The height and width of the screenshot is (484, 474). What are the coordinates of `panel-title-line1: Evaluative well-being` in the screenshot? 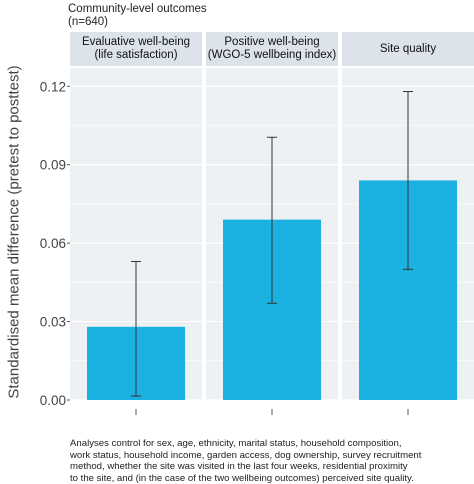 It's located at (136, 42).